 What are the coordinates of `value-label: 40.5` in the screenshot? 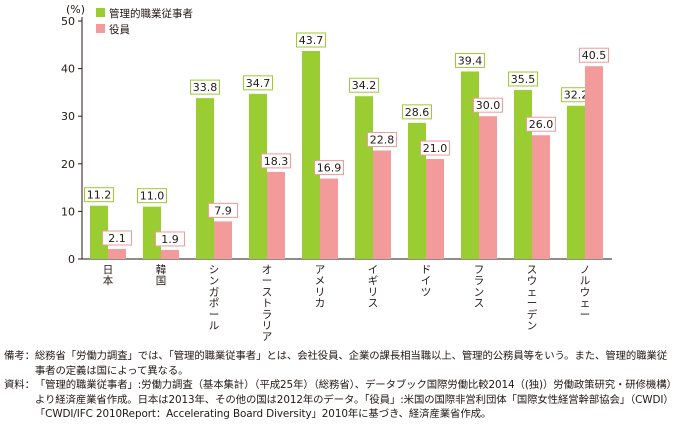 It's located at (594, 55).